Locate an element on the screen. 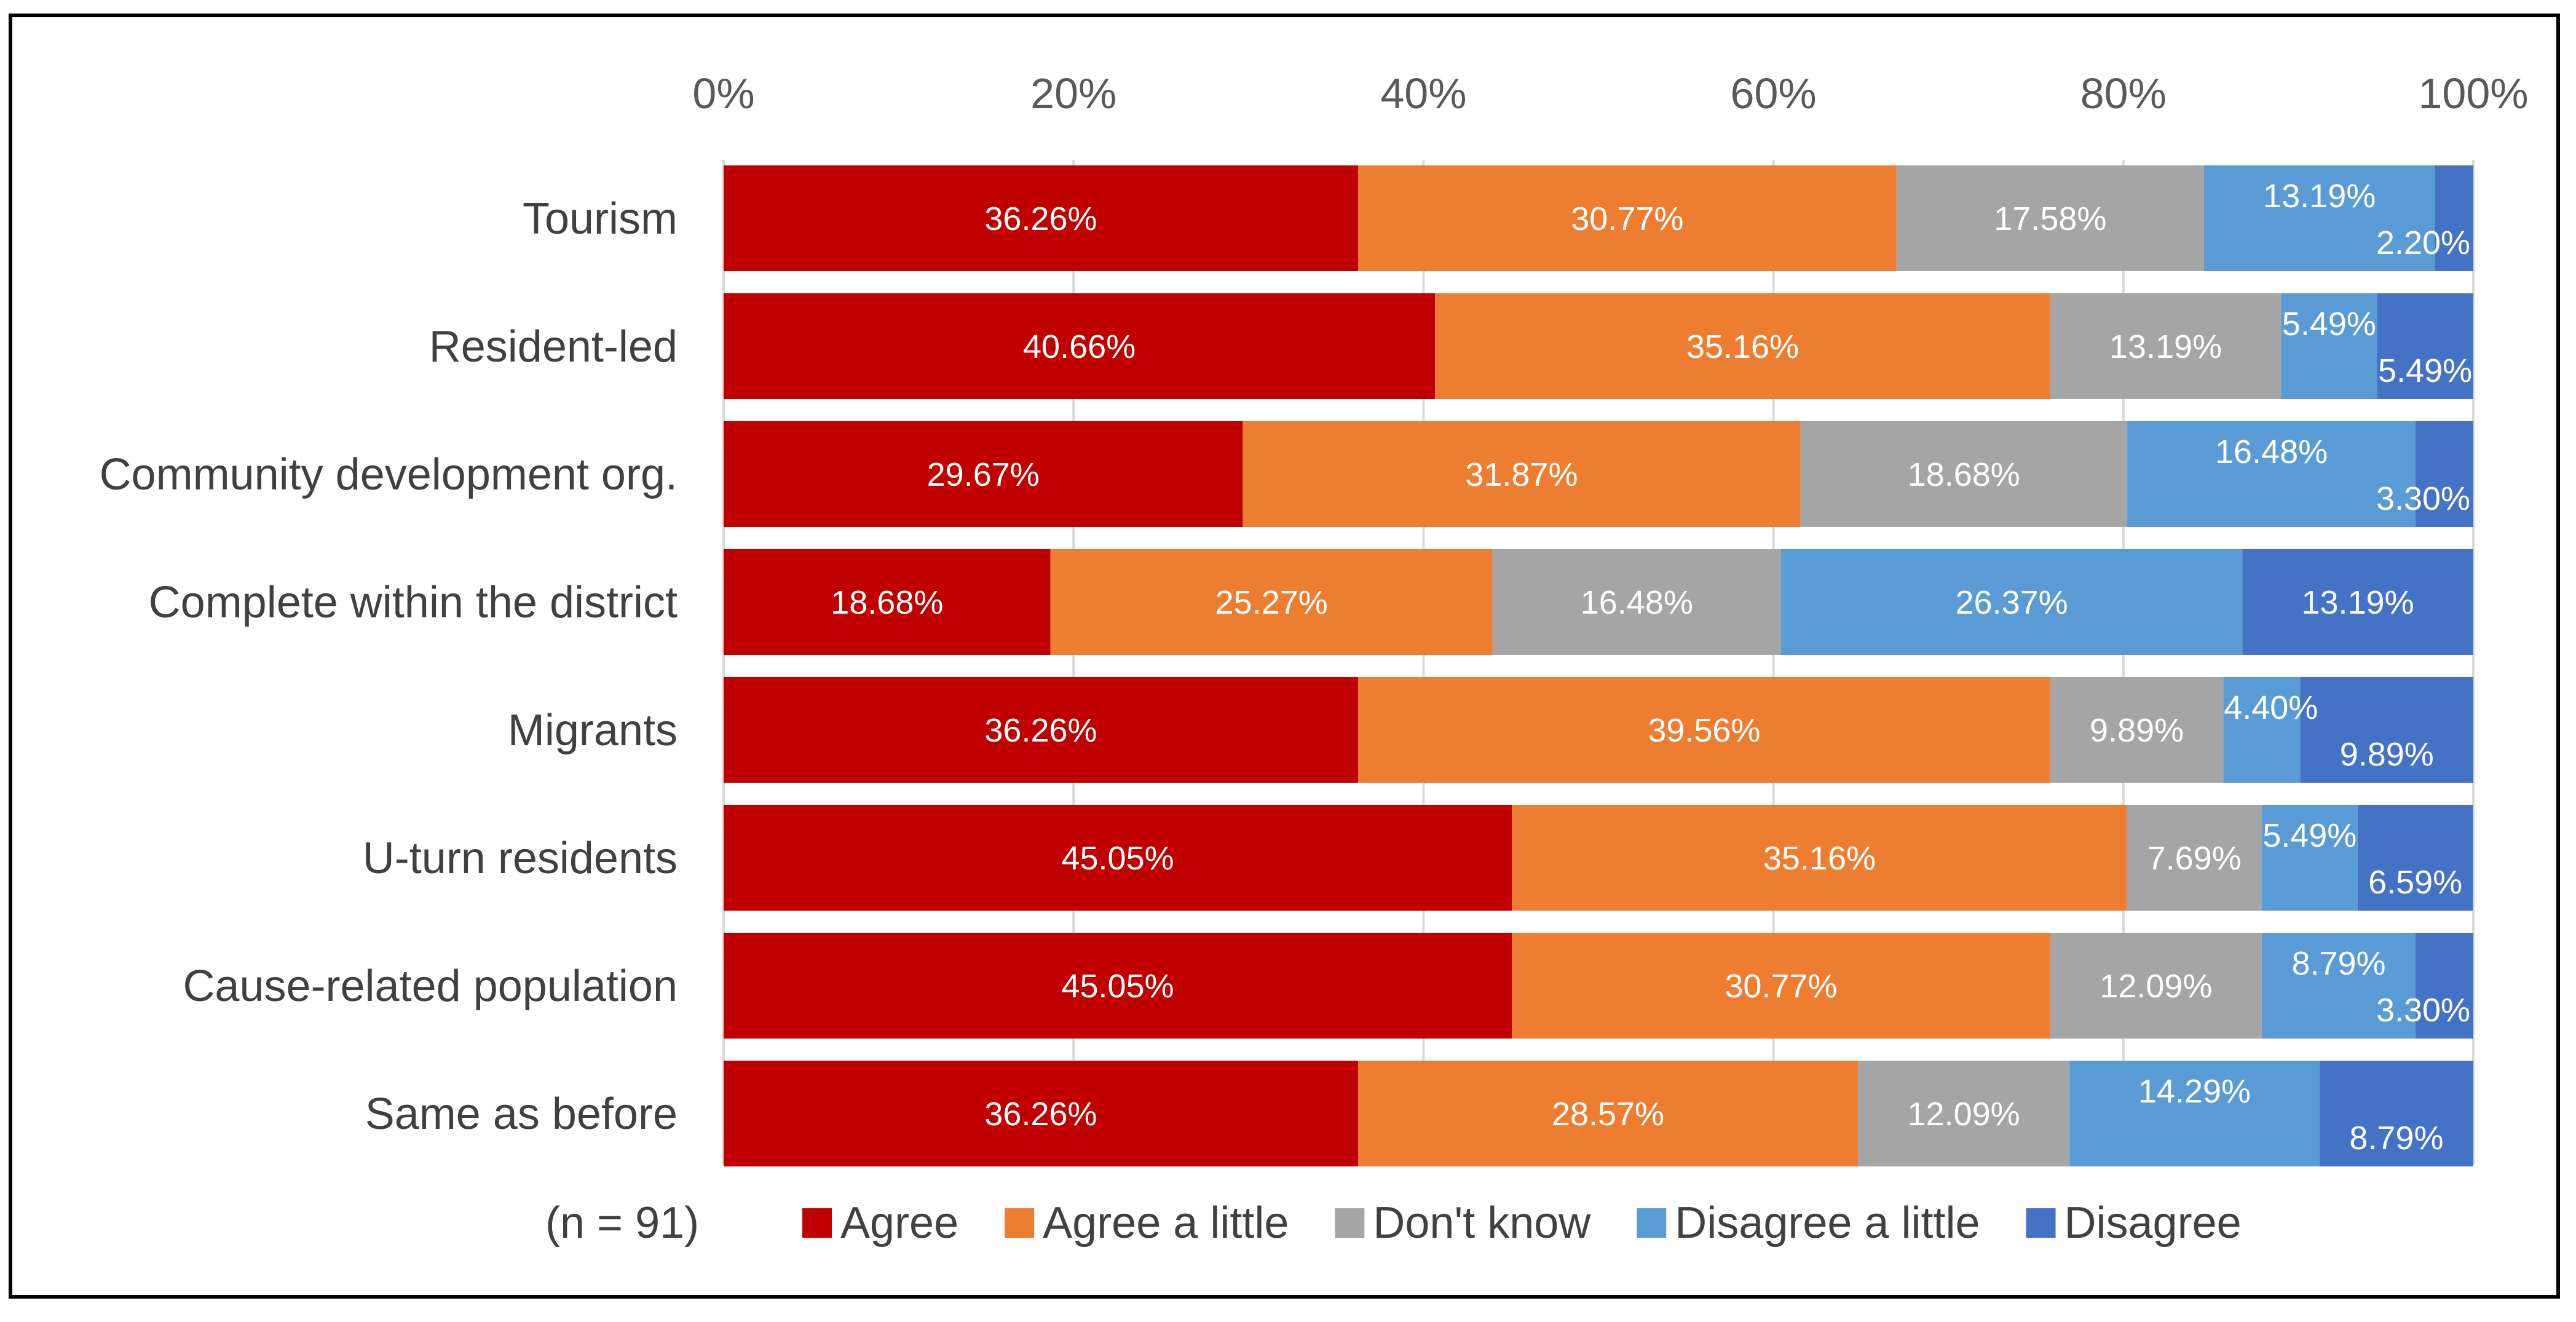 This screenshot has height=1322, width=2576. sample-size-note: (n = 91) is located at coordinates (622, 1223).